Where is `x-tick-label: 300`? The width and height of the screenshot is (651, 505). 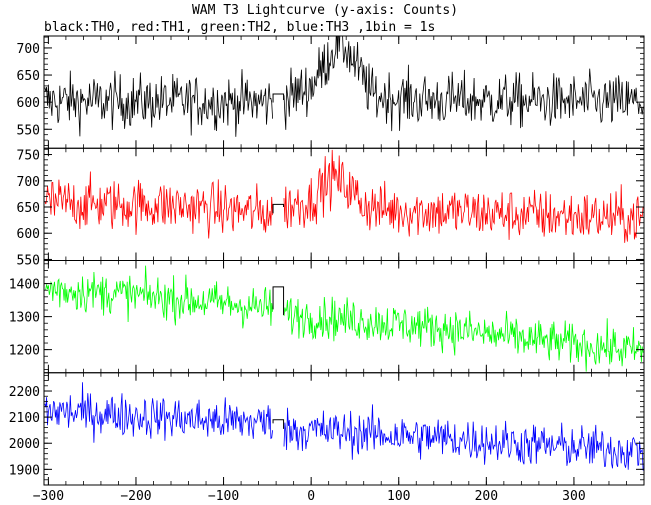 x-tick-label: 300 is located at coordinates (573, 496).